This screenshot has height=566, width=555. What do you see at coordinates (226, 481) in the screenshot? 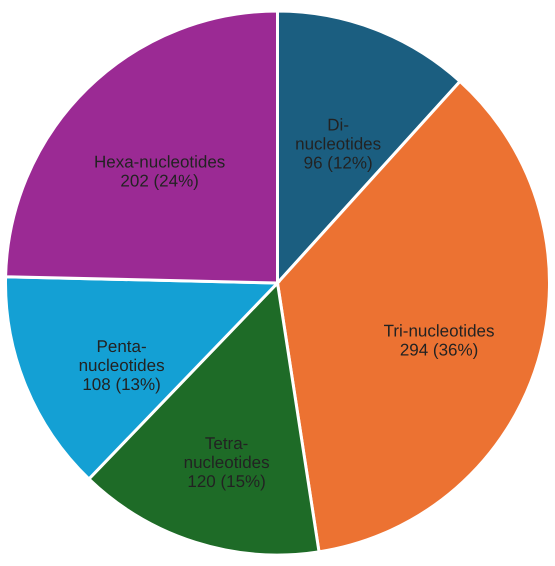
I see `data-label: 120 (15%)` at bounding box center [226, 481].